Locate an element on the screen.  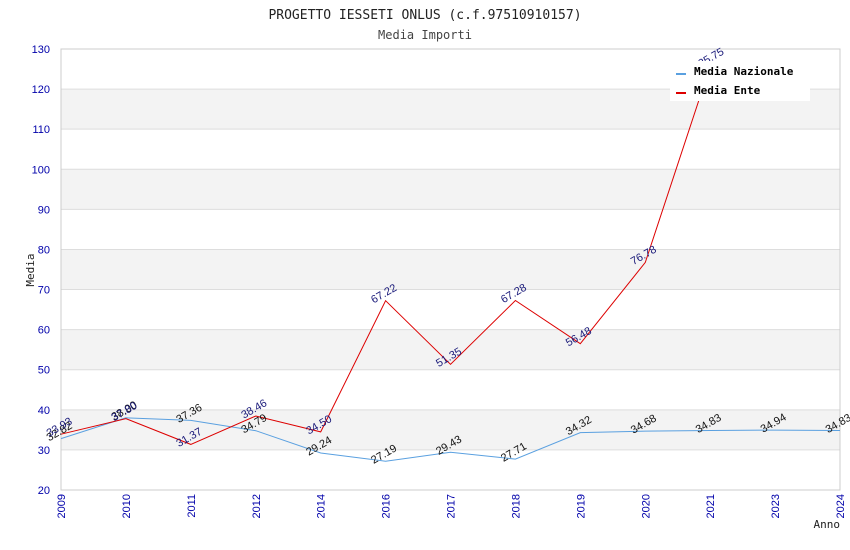
series-line is located at coordinates (450, 439).